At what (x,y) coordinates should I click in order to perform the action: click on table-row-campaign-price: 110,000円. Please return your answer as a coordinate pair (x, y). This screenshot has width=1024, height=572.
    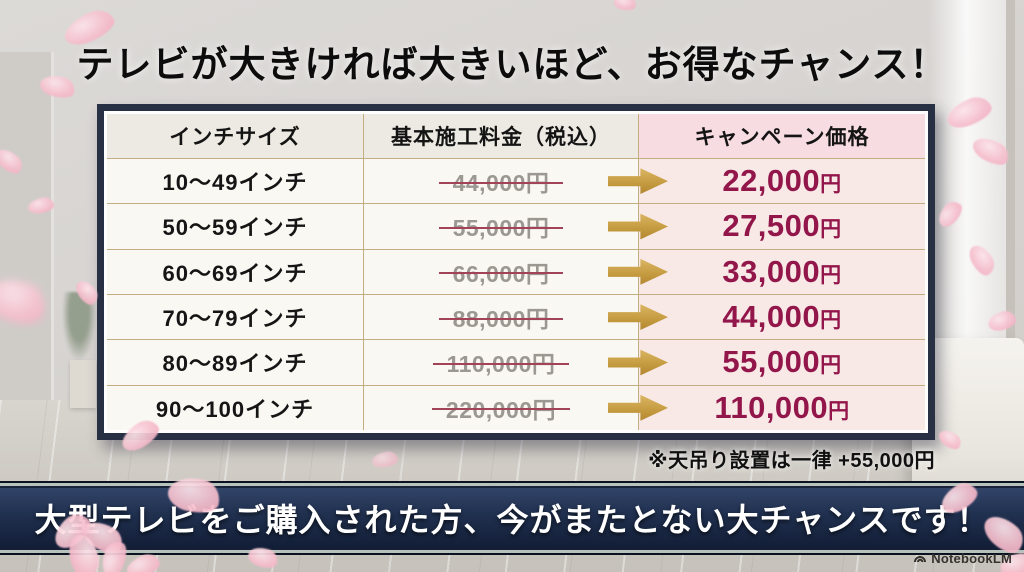
    Looking at the image, I should click on (782, 407).